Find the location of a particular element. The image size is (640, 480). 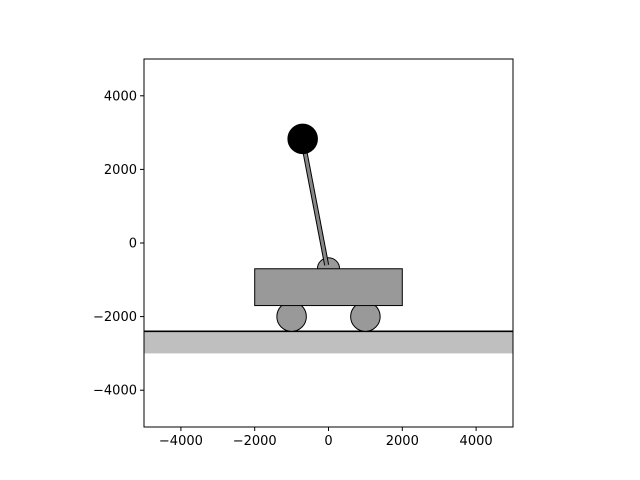

pole is located at coordinates (315, 202).